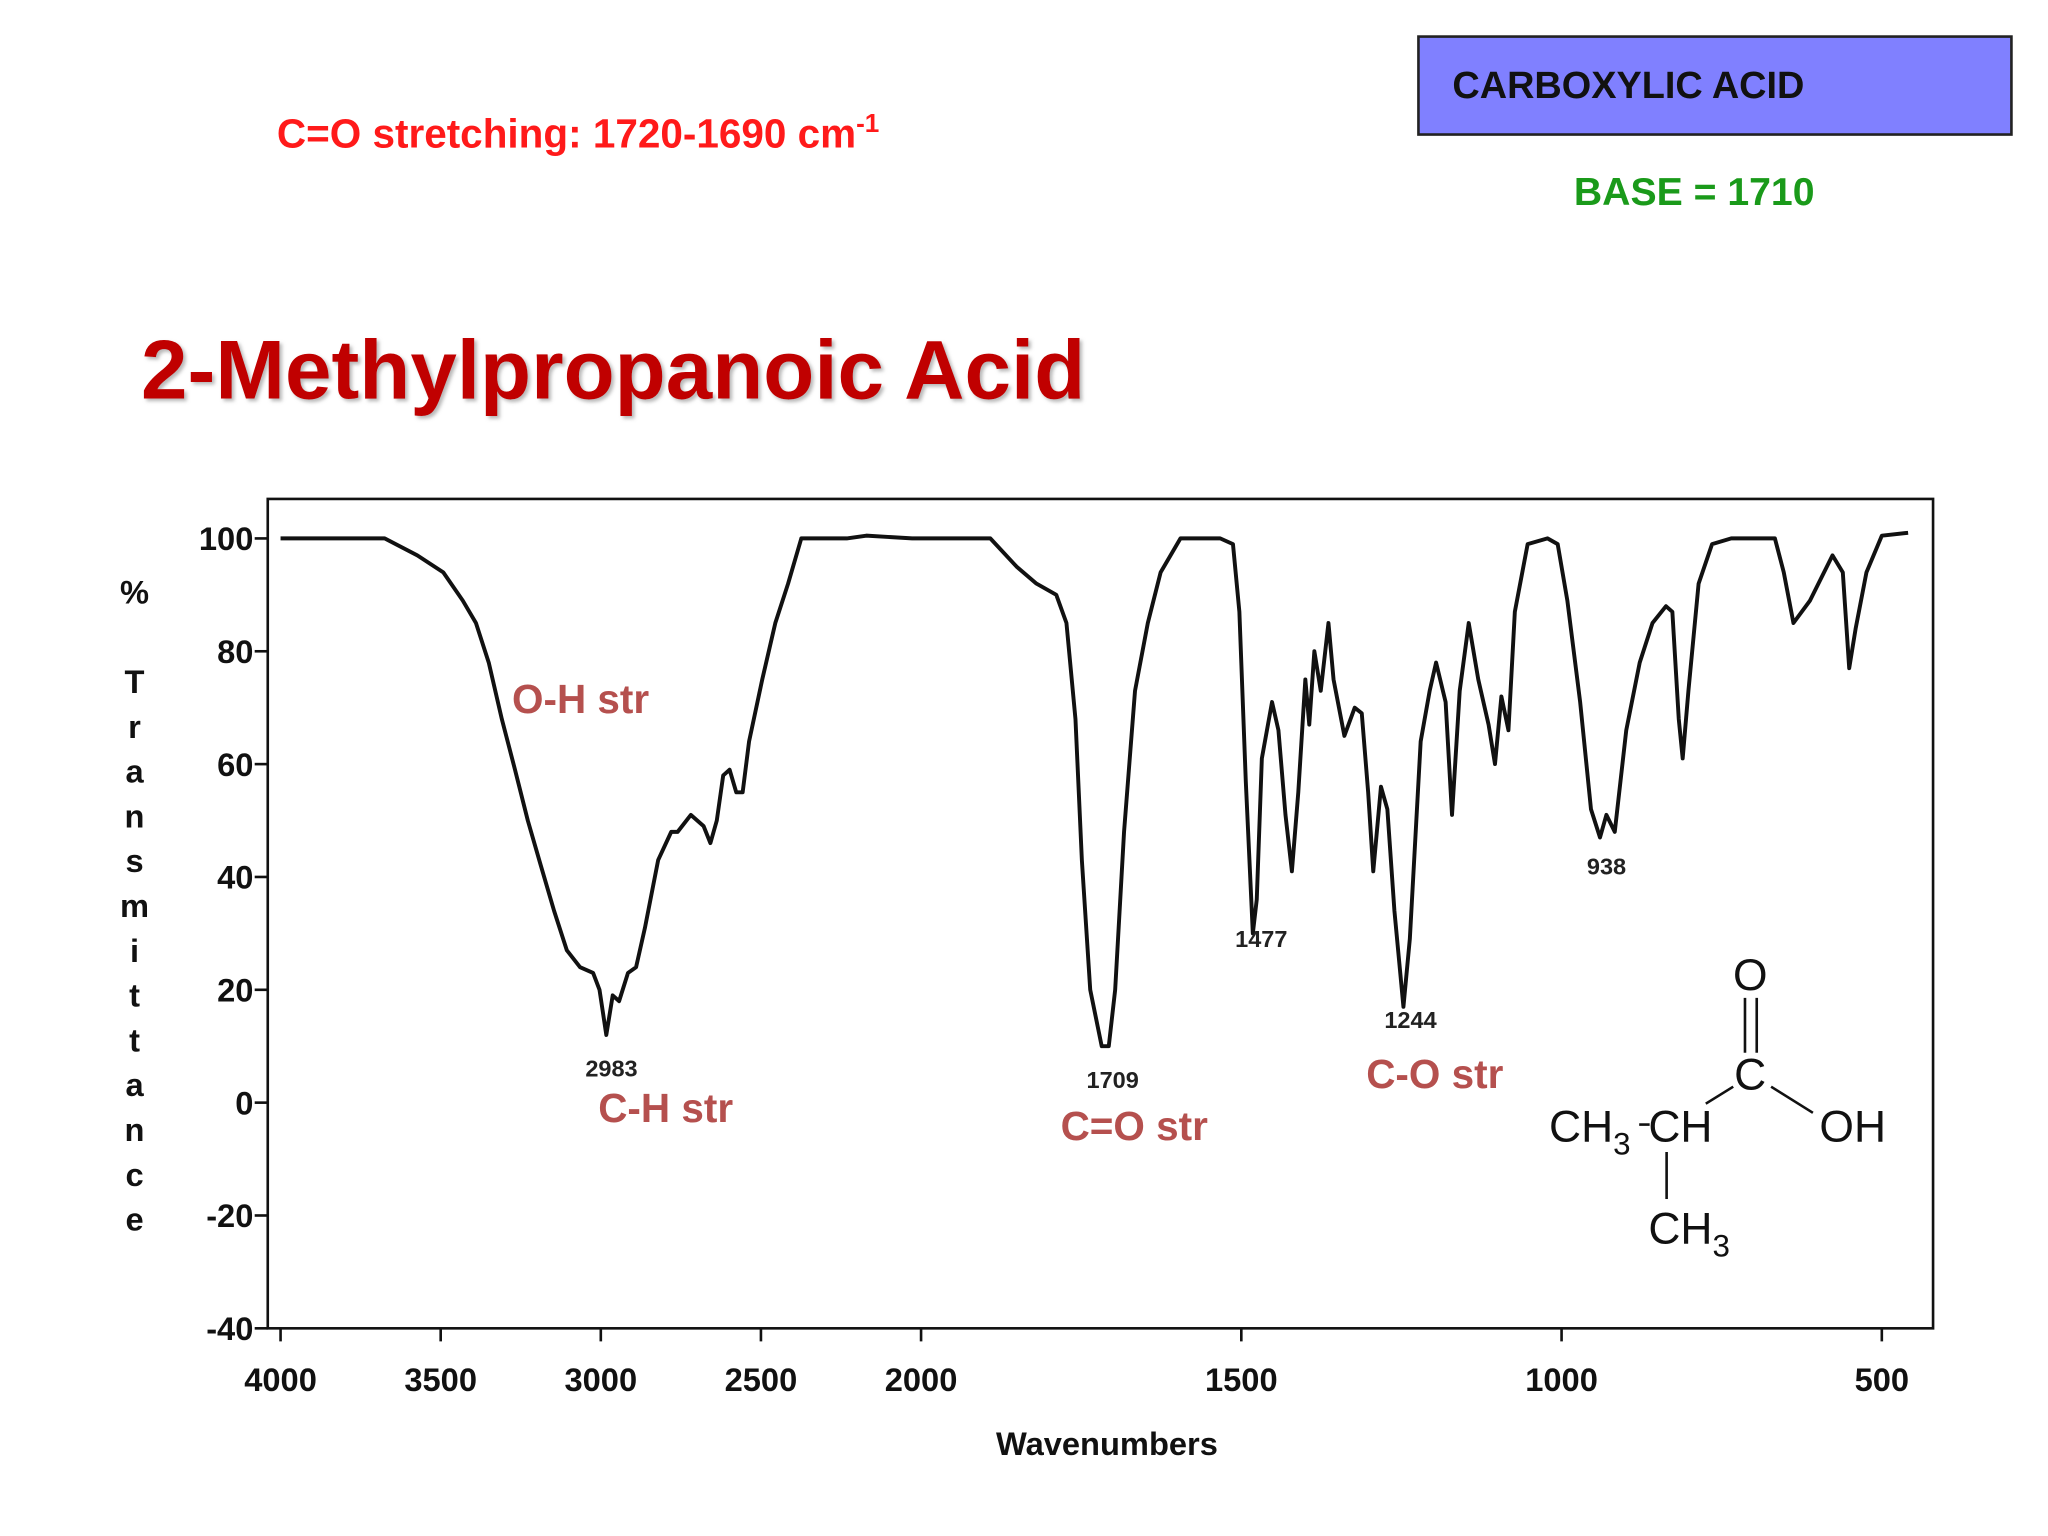 The width and height of the screenshot is (2048, 1536). What do you see at coordinates (229, 1328) in the screenshot?
I see `y-tick-label: -40` at bounding box center [229, 1328].